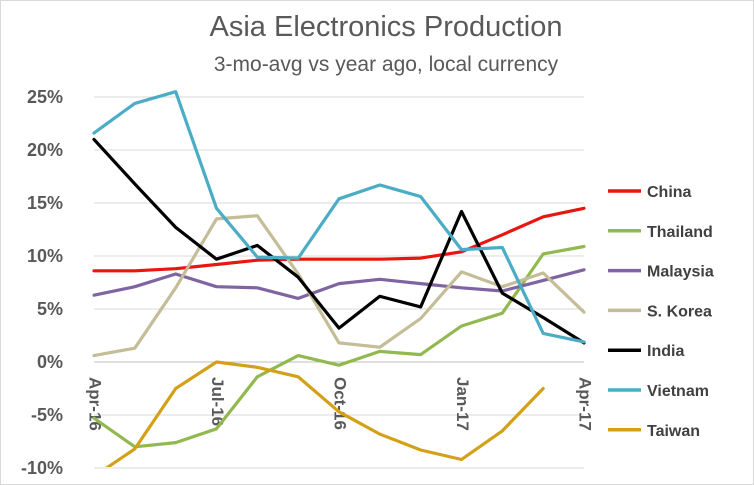  What do you see at coordinates (669, 192) in the screenshot?
I see `legend-label: China` at bounding box center [669, 192].